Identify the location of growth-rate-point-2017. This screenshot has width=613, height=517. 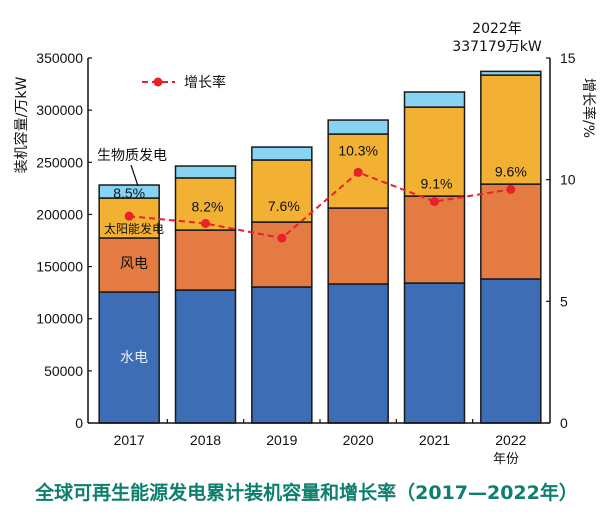
(129, 216).